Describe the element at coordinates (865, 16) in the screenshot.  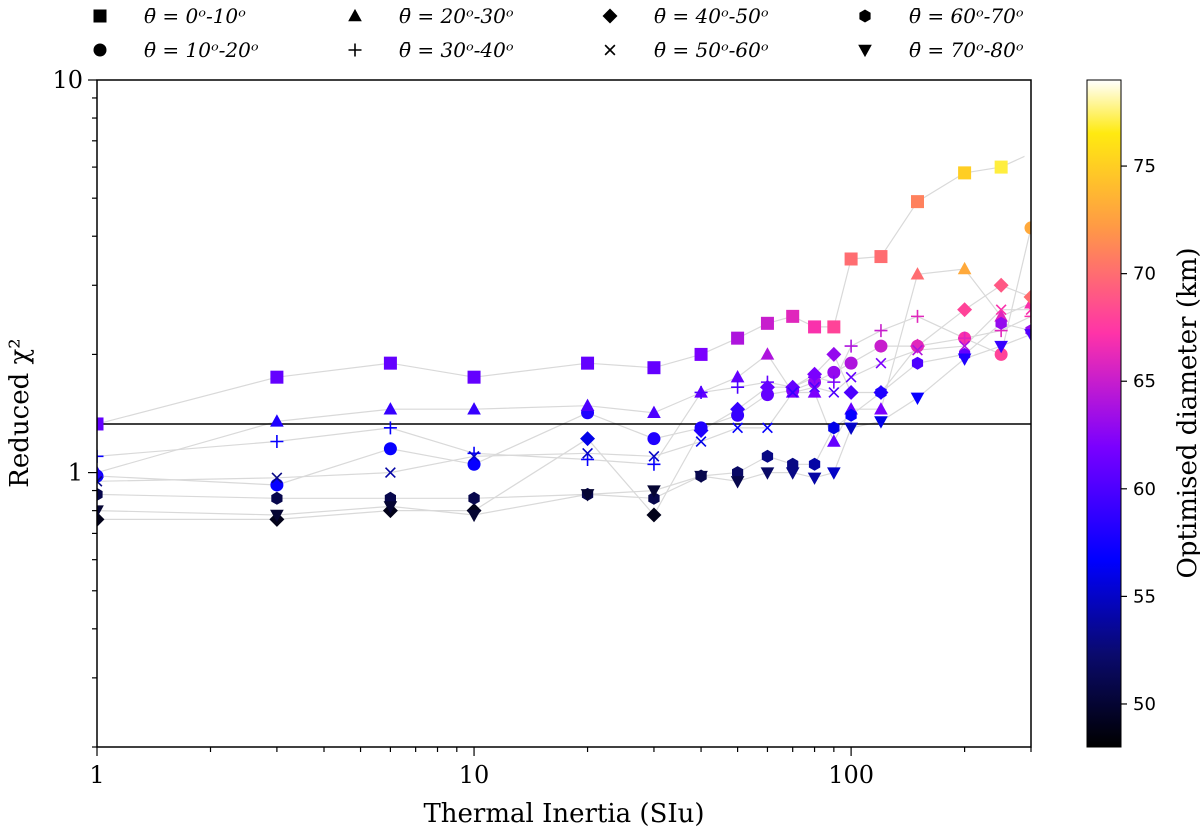
I see `legend-marker-hexagon` at that location.